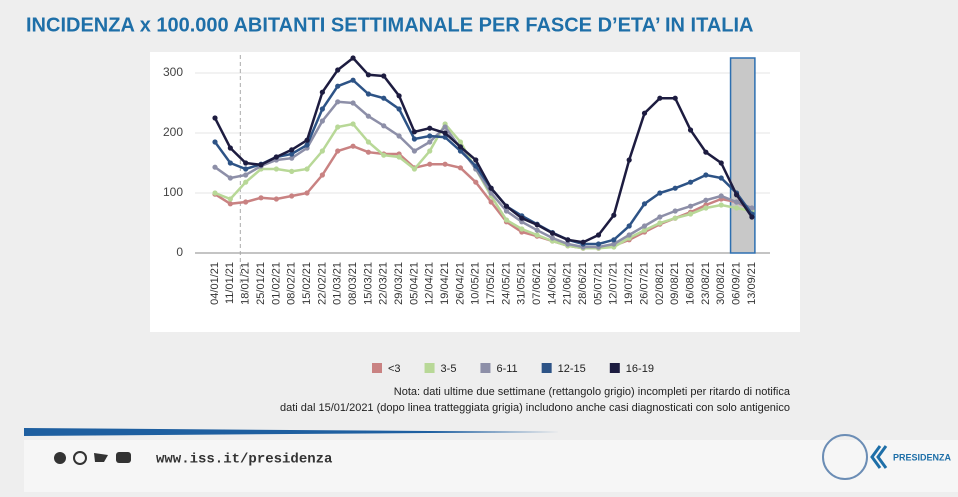  I want to click on x-tick-label: 21/06/21, so click(568, 283).